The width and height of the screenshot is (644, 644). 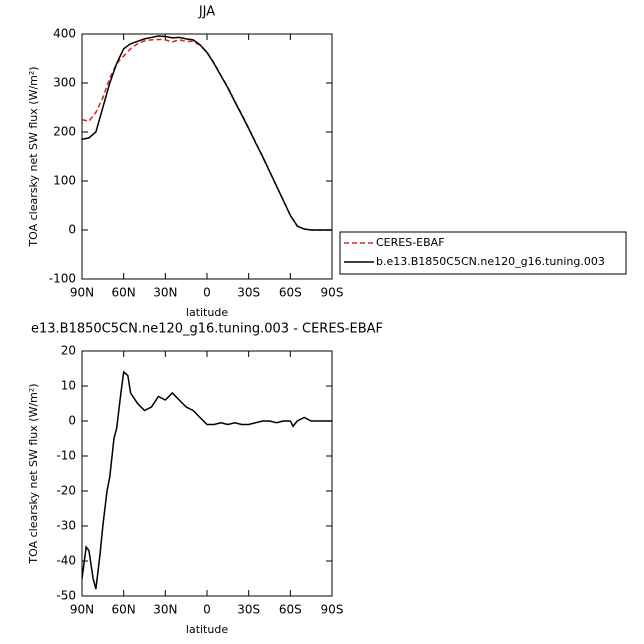 I want to click on y-tick-label: -20, so click(x=66, y=491).